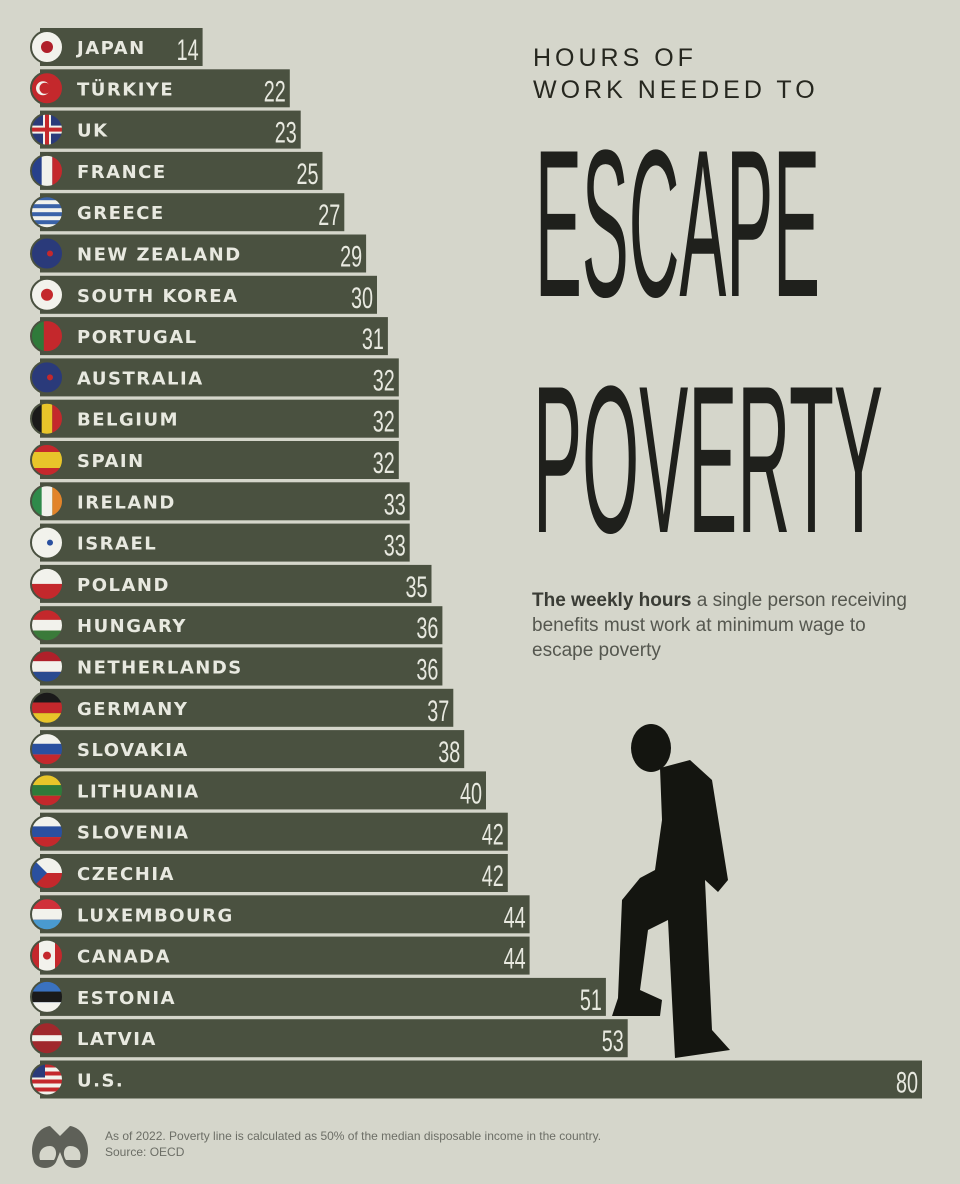 The image size is (960, 1184). I want to click on bar-row: UK 23, so click(165, 130).